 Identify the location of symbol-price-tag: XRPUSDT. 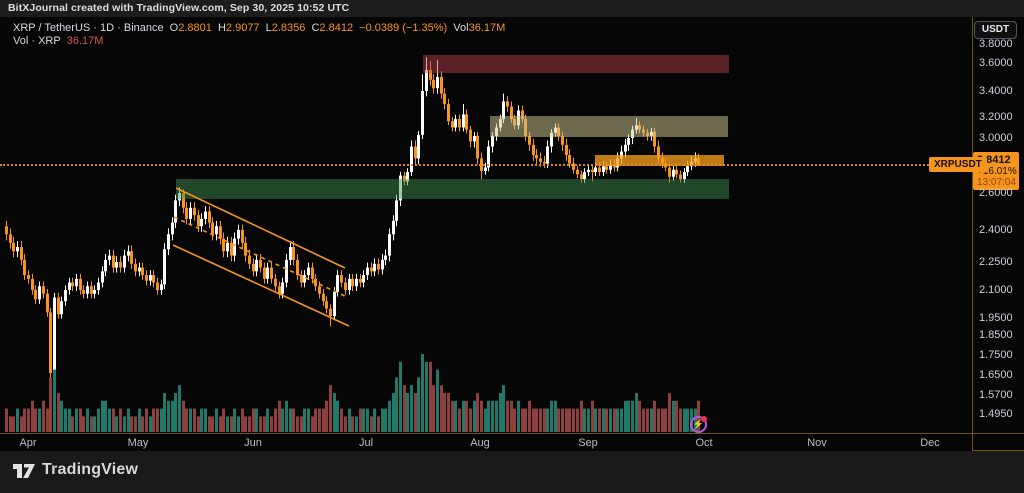
(958, 164).